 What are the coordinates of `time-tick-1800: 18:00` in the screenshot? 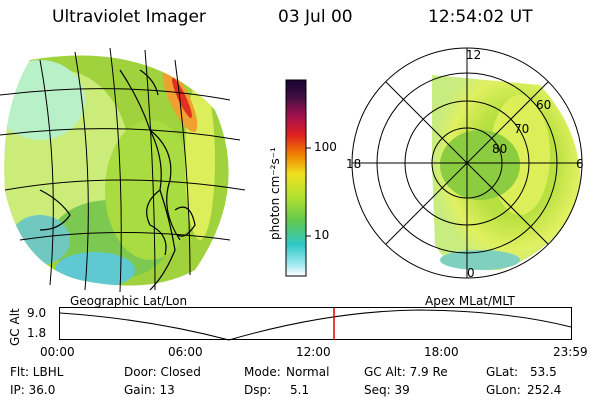 It's located at (441, 352).